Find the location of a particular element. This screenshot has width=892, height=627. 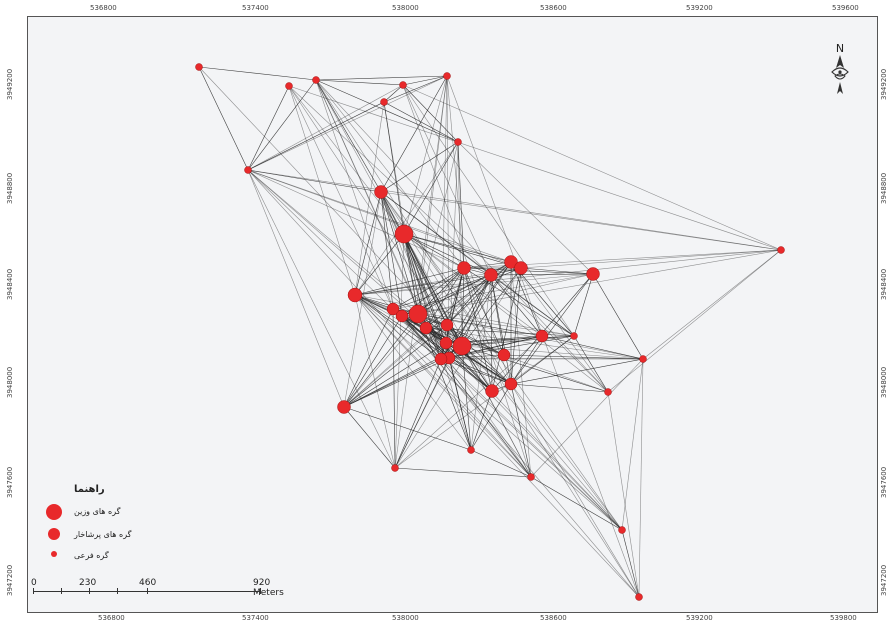

legend-title: راهنما is located at coordinates (89, 489).